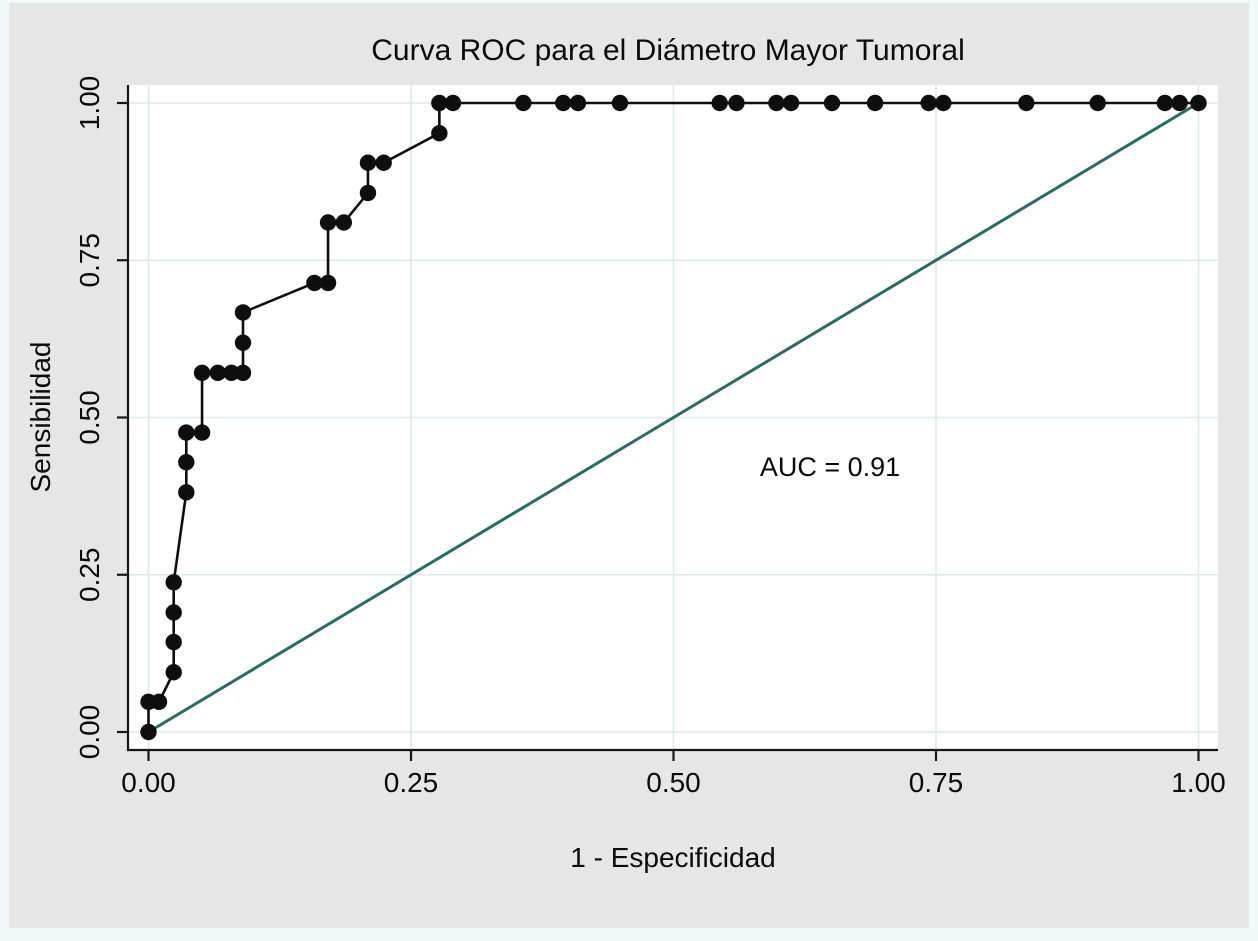  Describe the element at coordinates (672, 857) in the screenshot. I see `x-axis-title: 1 - Especificidad` at that location.